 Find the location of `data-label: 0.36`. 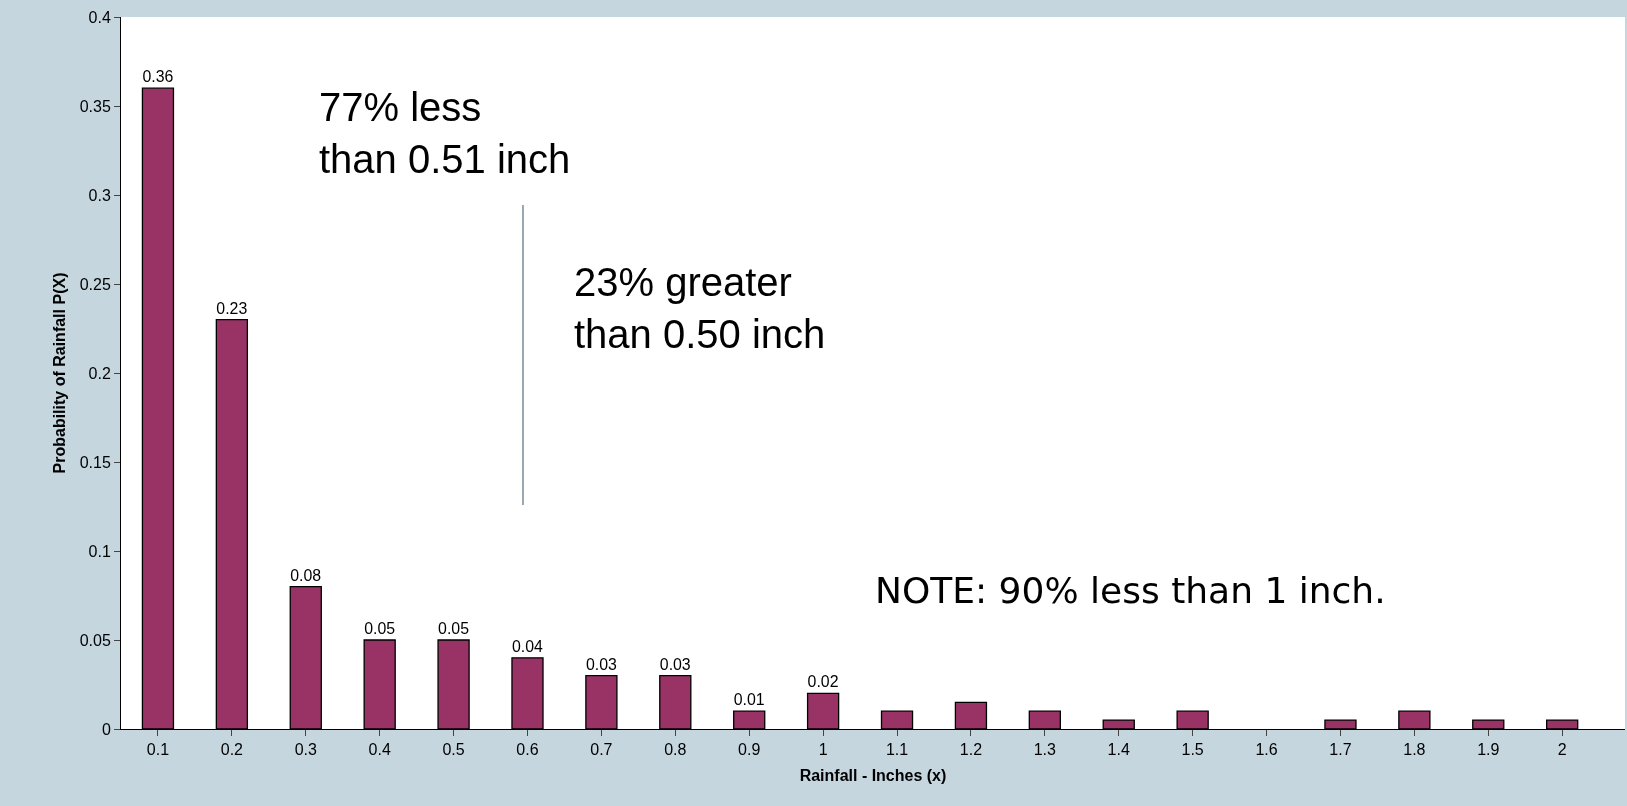

data-label: 0.36 is located at coordinates (158, 77).